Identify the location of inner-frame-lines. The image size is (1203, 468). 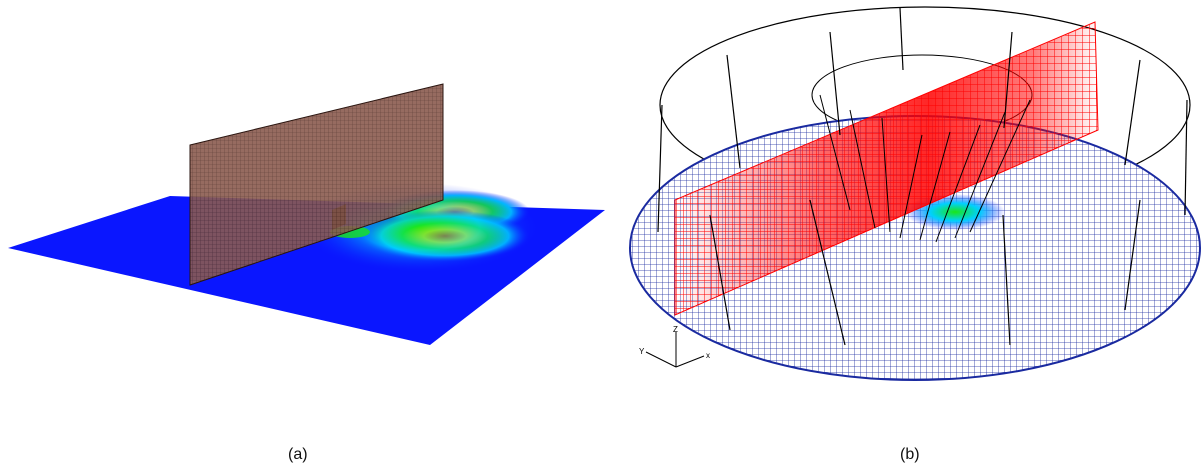
(925, 168).